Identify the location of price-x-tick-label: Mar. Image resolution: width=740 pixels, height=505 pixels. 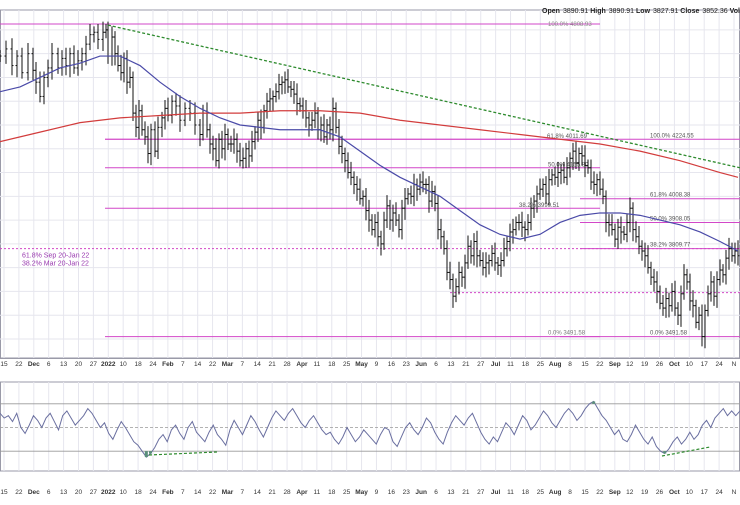
(228, 364).